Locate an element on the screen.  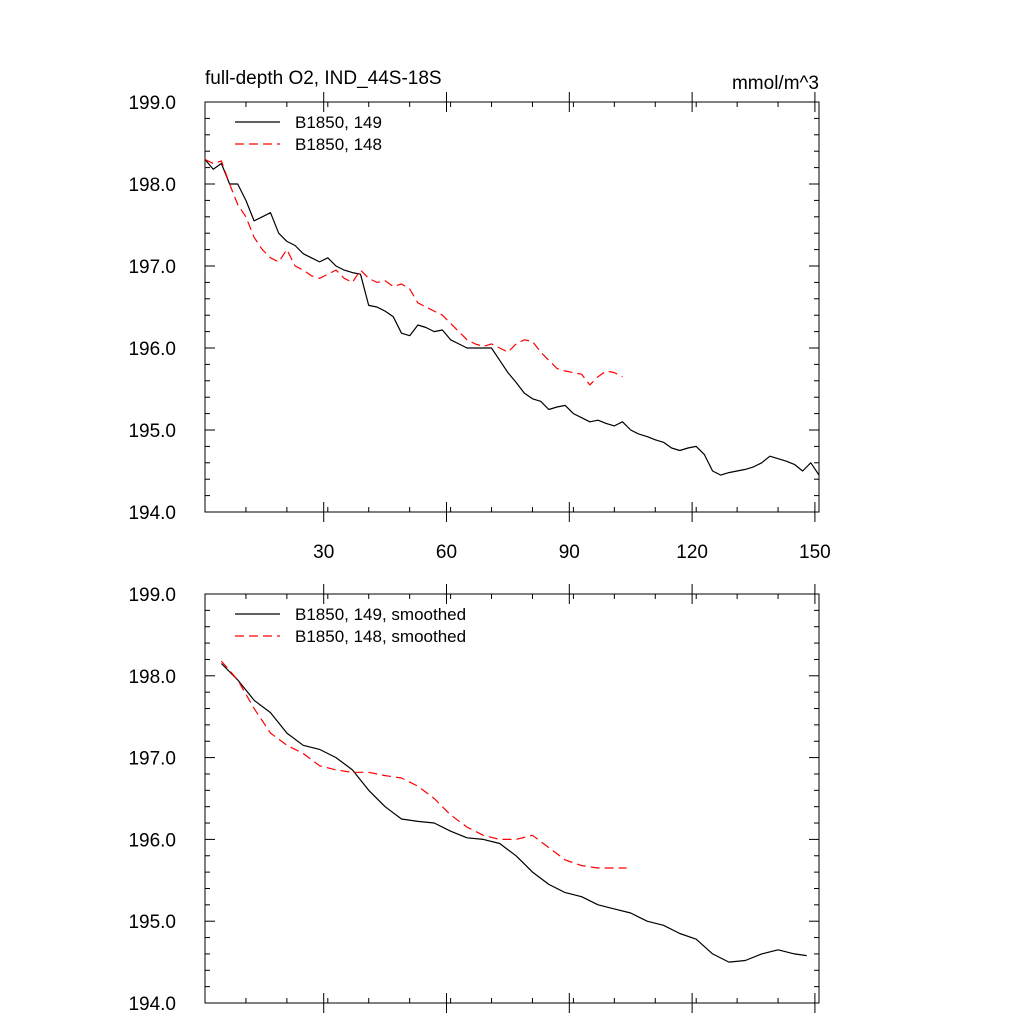
legend-label-2: B1850, 148 is located at coordinates (338, 144).